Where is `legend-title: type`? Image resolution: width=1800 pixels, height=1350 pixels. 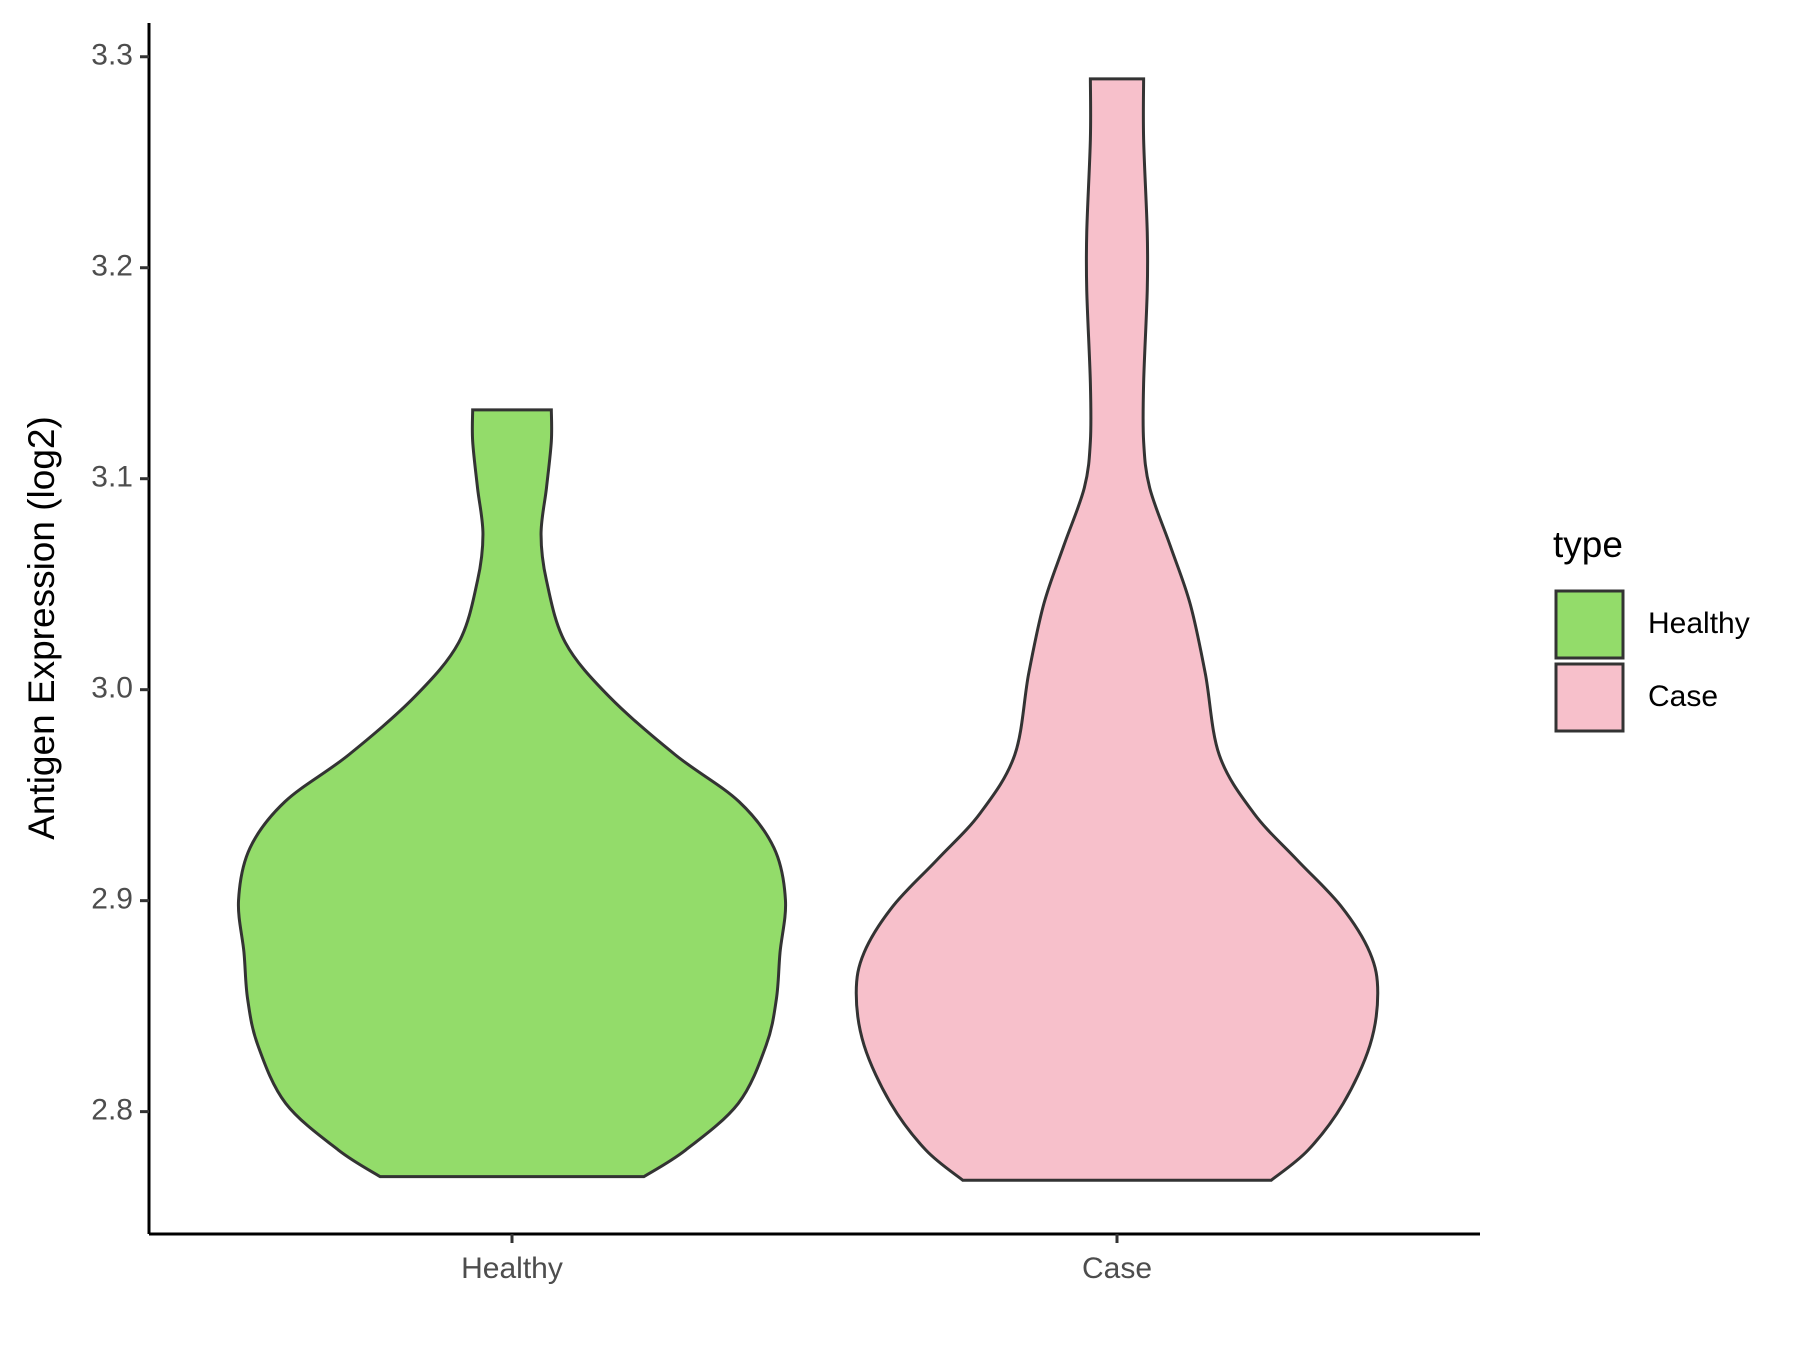
legend-title: type is located at coordinates (1588, 544).